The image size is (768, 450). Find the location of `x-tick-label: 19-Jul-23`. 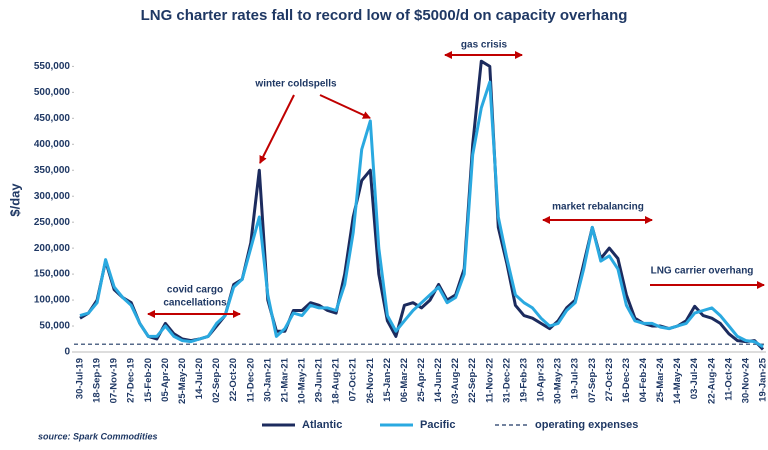

x-tick-label: 19-Jul-23 is located at coordinates (575, 378).